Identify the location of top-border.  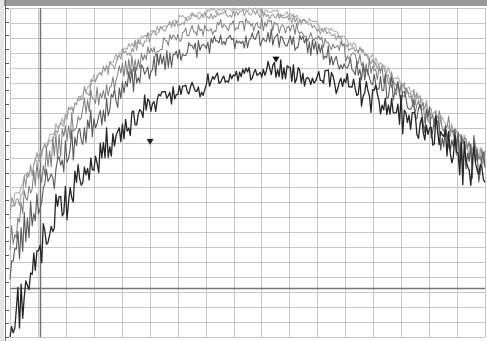
(243, 3).